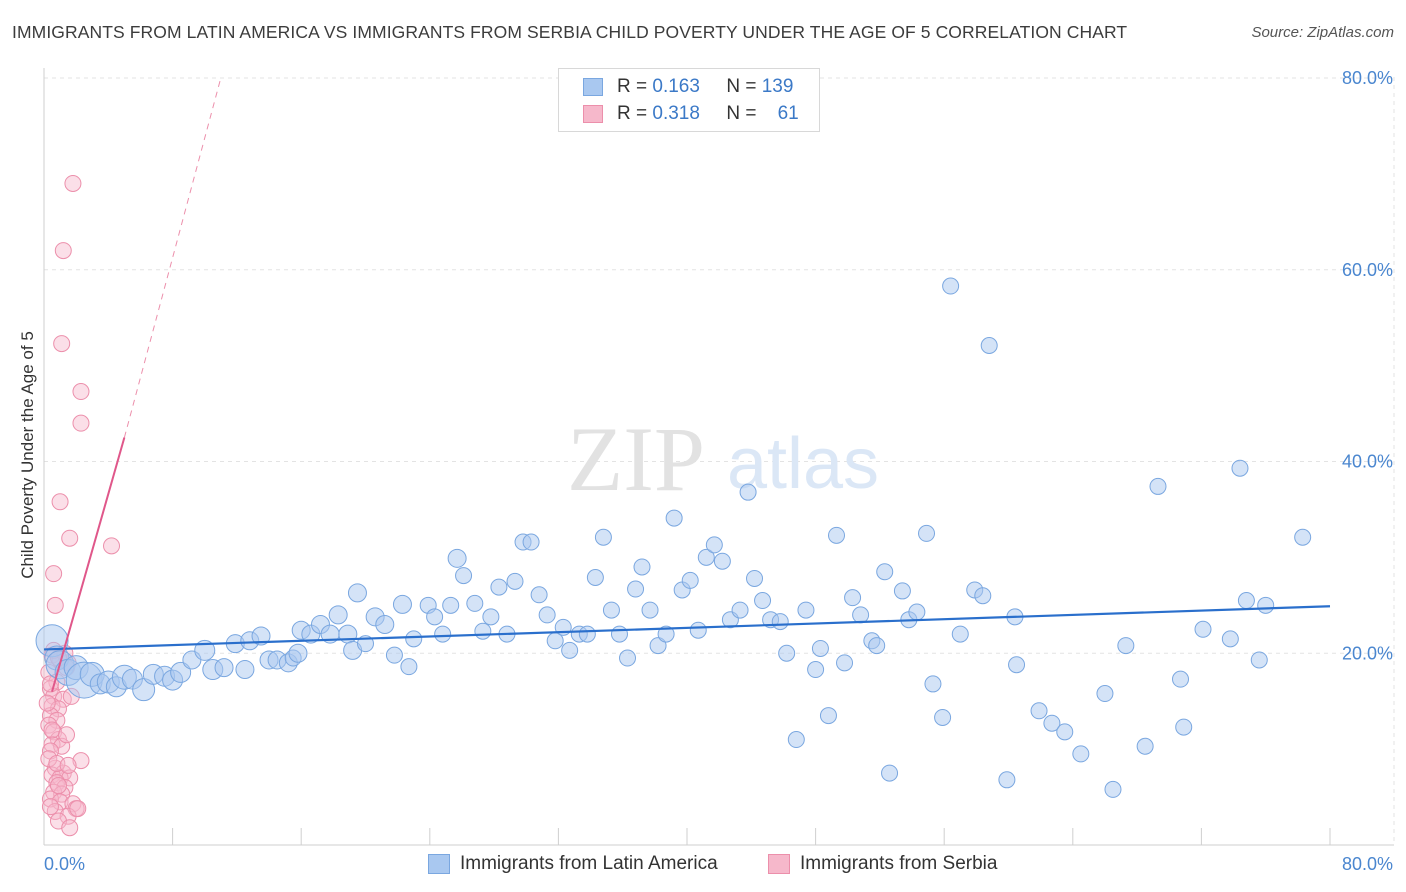  Describe the element at coordinates (899, 863) in the screenshot. I see `bottom-legend-label: Immigrants from Serbia` at that location.